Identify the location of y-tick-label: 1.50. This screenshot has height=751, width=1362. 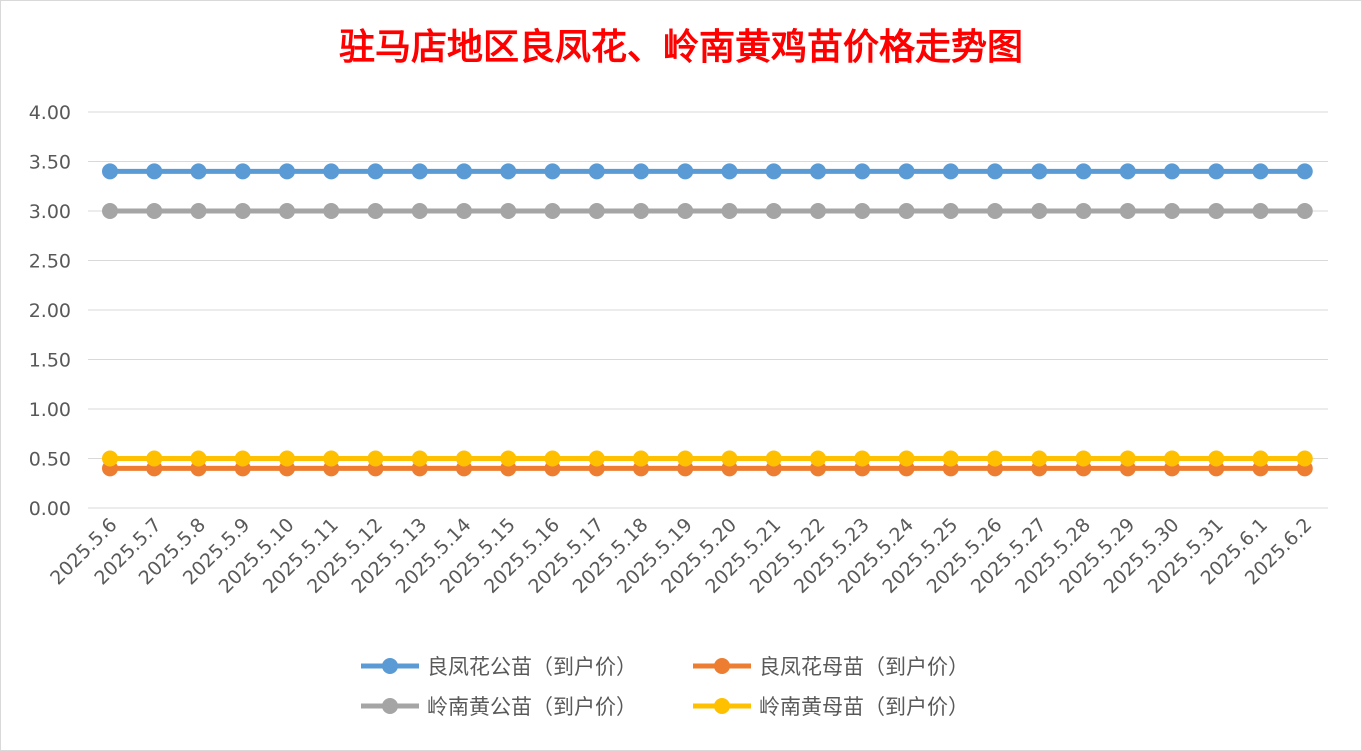
(50, 361).